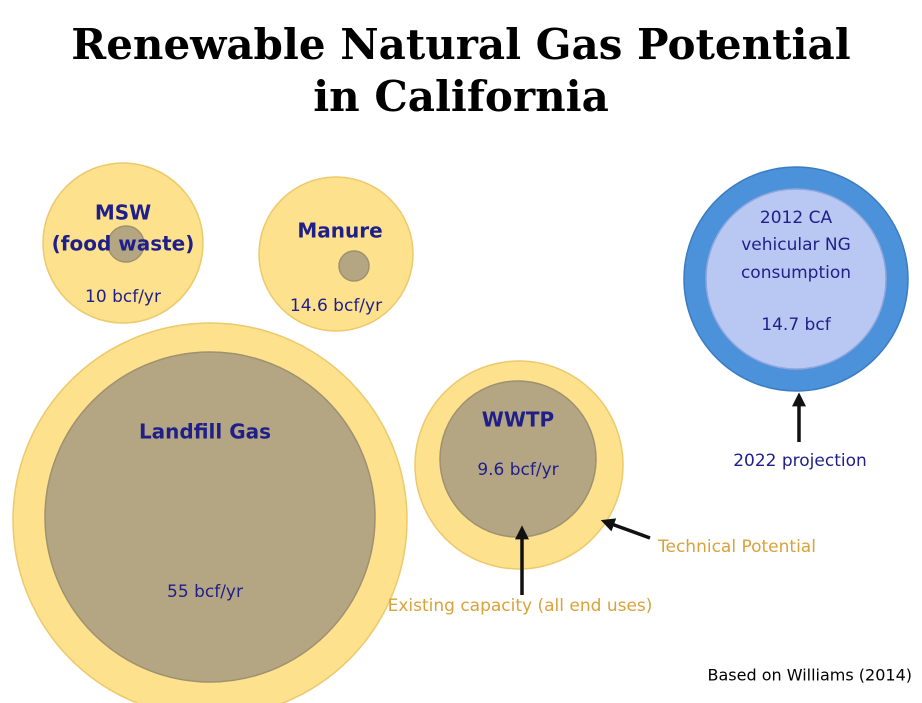  I want to click on source: Based on Williams (2014), so click(810, 675).